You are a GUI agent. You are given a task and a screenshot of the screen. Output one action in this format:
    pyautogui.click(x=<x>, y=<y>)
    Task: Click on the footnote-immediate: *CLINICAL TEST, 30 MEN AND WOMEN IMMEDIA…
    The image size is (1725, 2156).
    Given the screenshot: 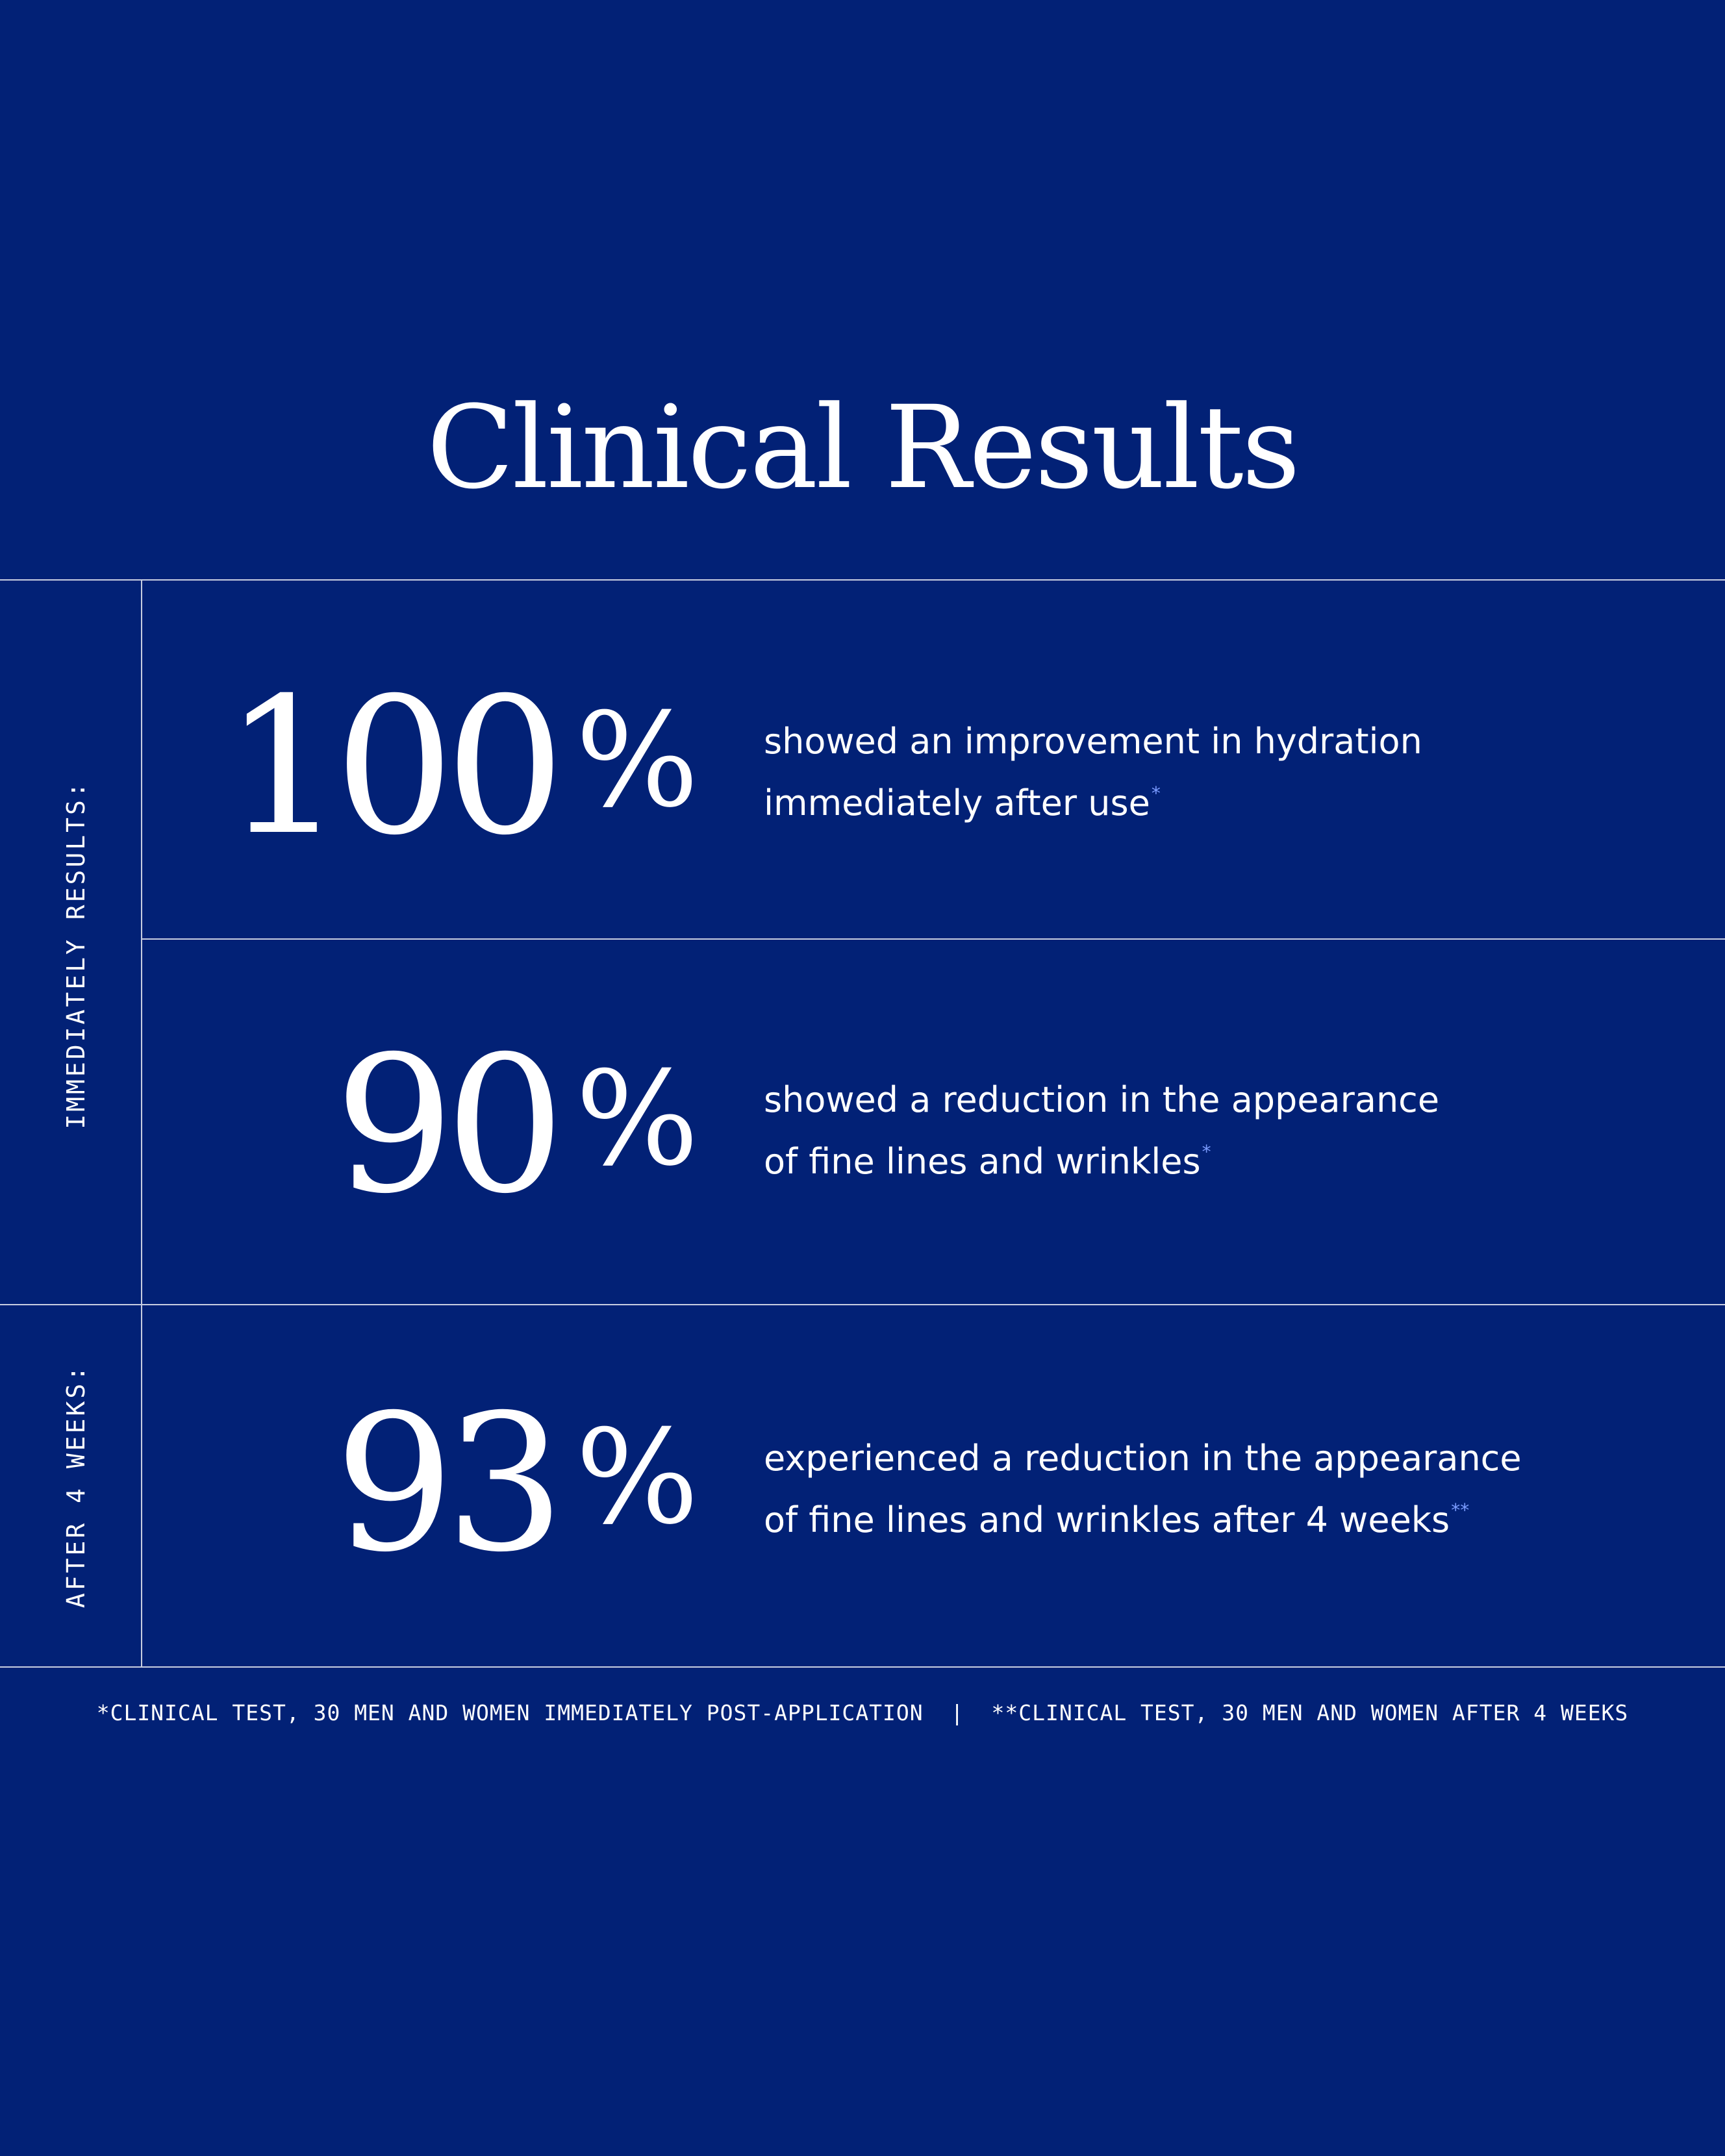 What is the action you would take?
    pyautogui.click(x=510, y=1712)
    